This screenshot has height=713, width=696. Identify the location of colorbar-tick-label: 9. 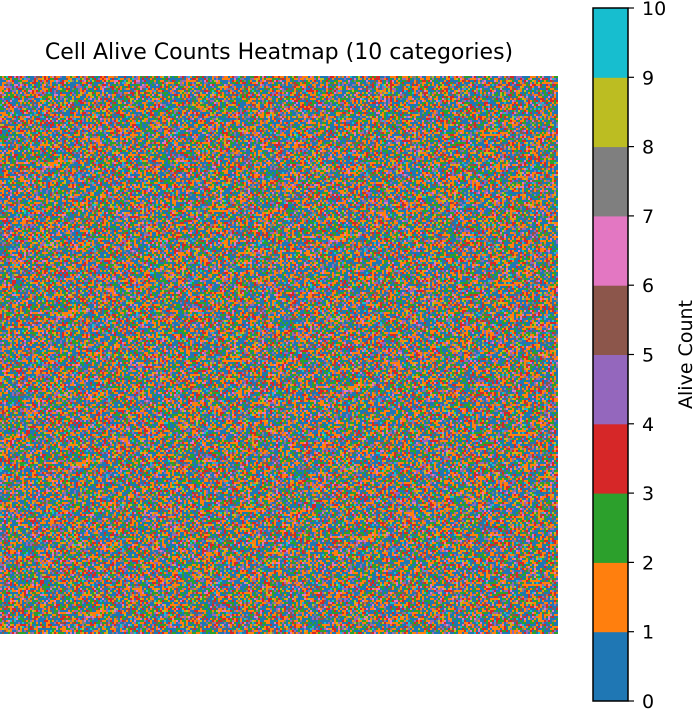
(648, 78).